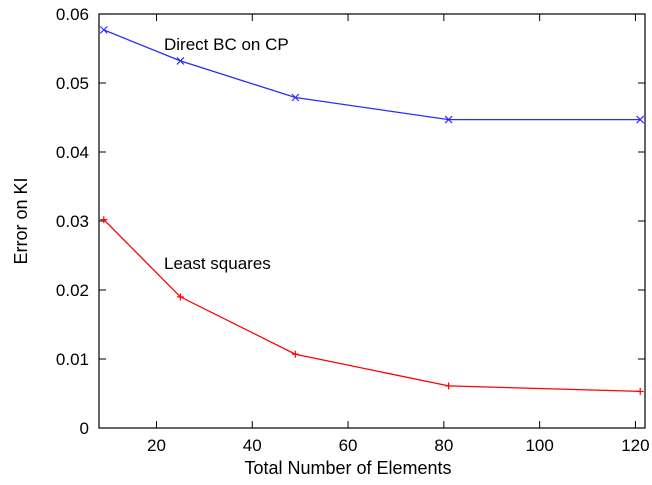 The height and width of the screenshot is (485, 652). Describe the element at coordinates (348, 445) in the screenshot. I see `x-tick-label: 60` at that location.